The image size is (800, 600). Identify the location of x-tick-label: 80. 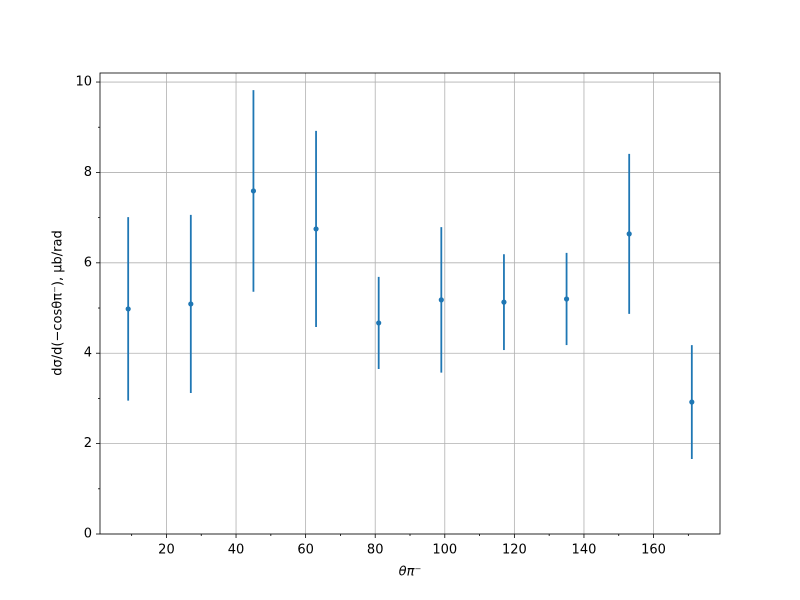
(375, 550).